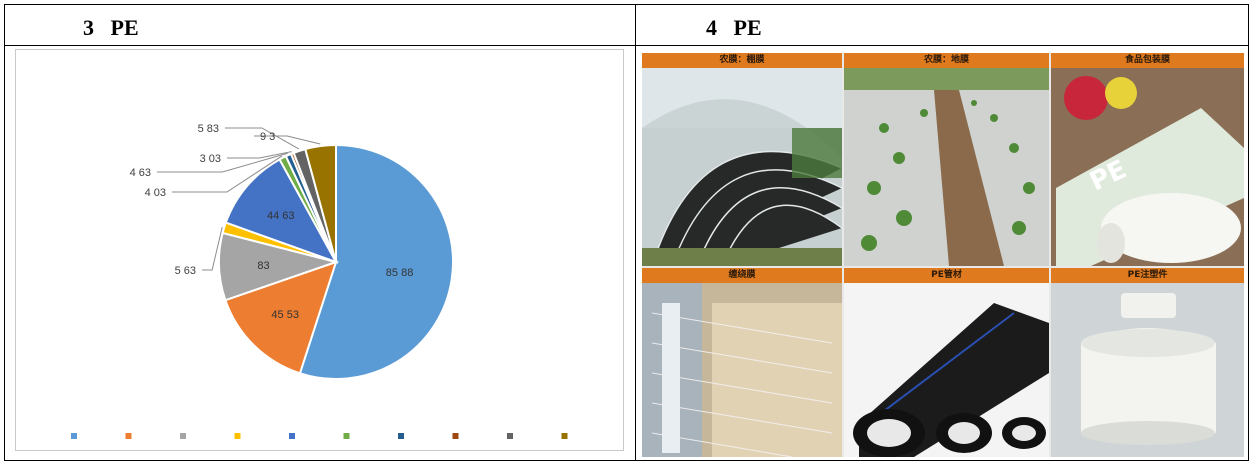  What do you see at coordinates (626, 45) in the screenshot?
I see `table-divider-horizontal` at bounding box center [626, 45].